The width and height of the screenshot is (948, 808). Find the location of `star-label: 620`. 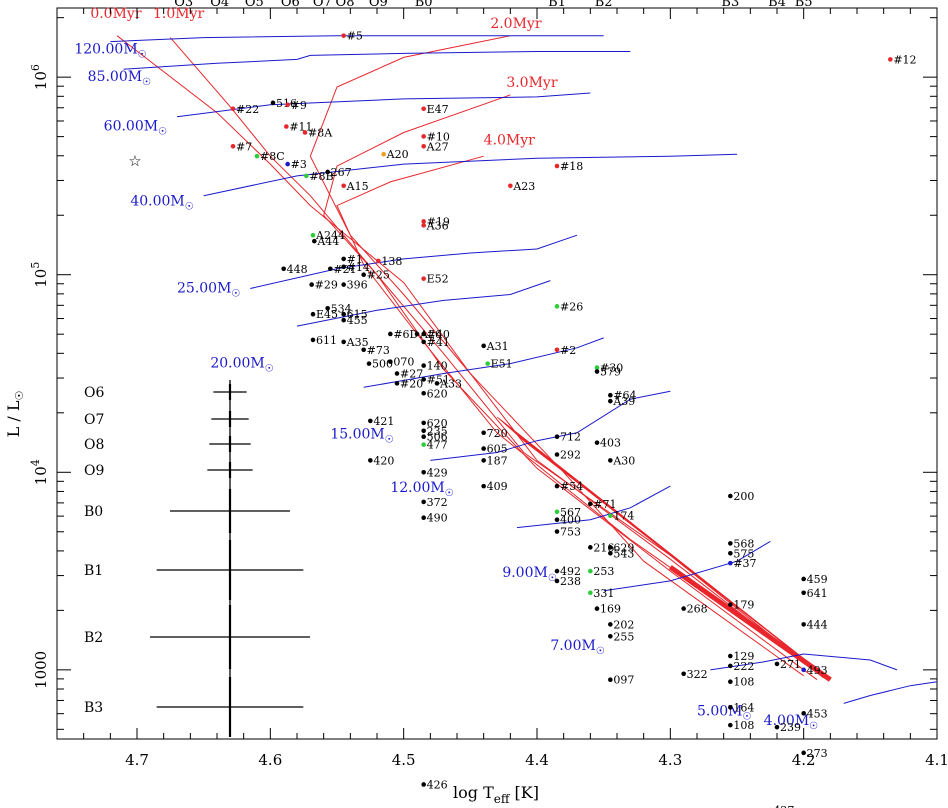

star-label: 620 is located at coordinates (437, 393).